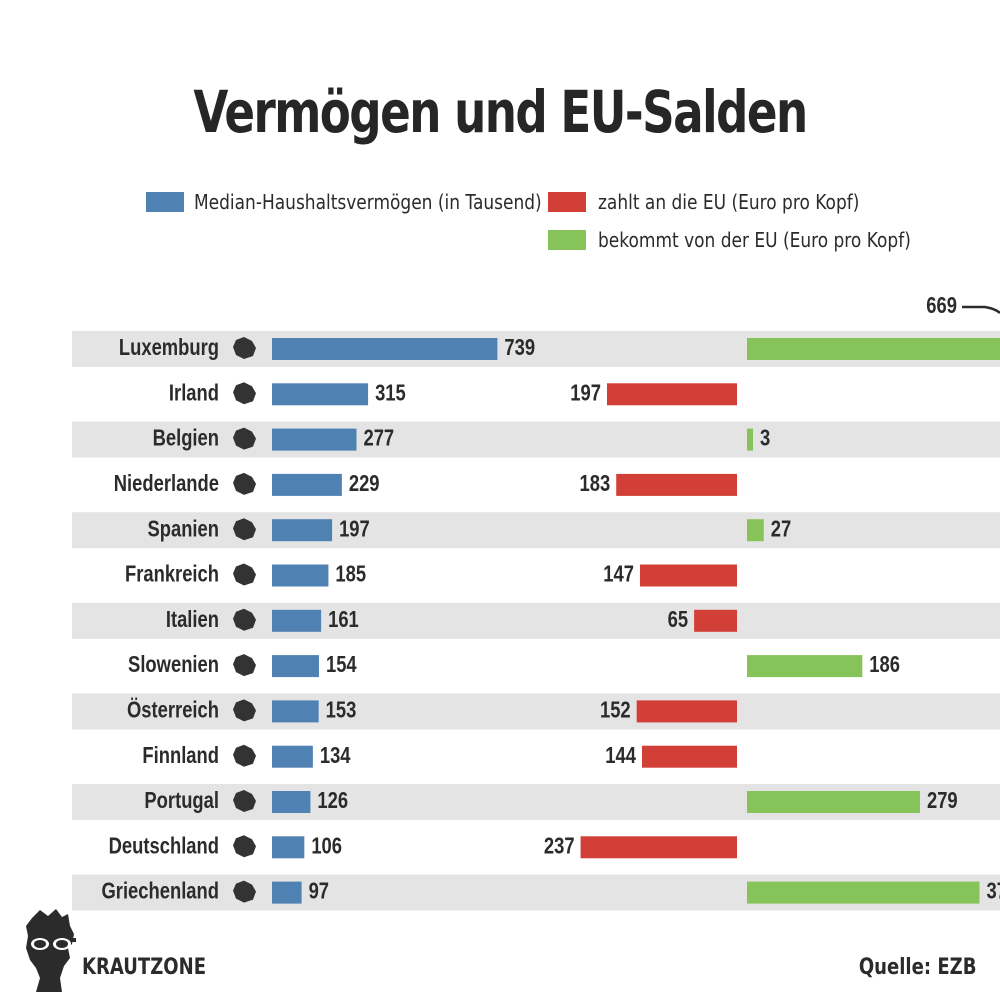 This screenshot has width=1000, height=1000. What do you see at coordinates (173, 710) in the screenshot?
I see `country-label: Österreich` at bounding box center [173, 710].